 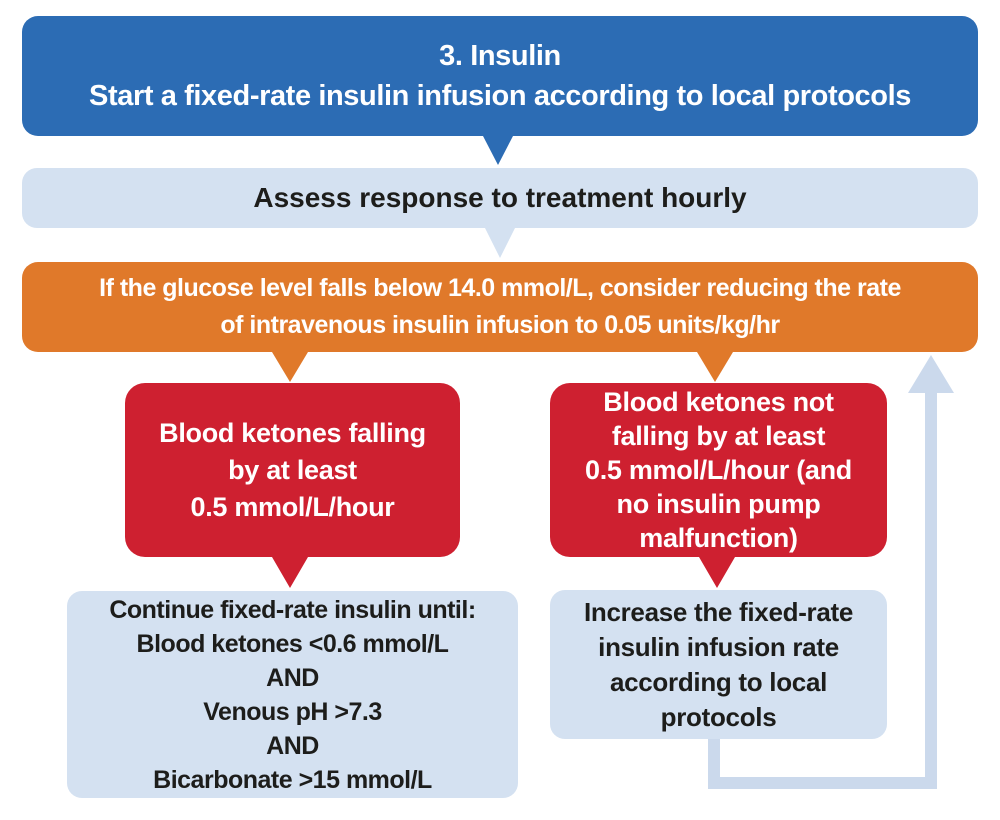 I want to click on continue-insulin-line-1: Continue fixed-rate insulin until:, so click(x=292, y=609).